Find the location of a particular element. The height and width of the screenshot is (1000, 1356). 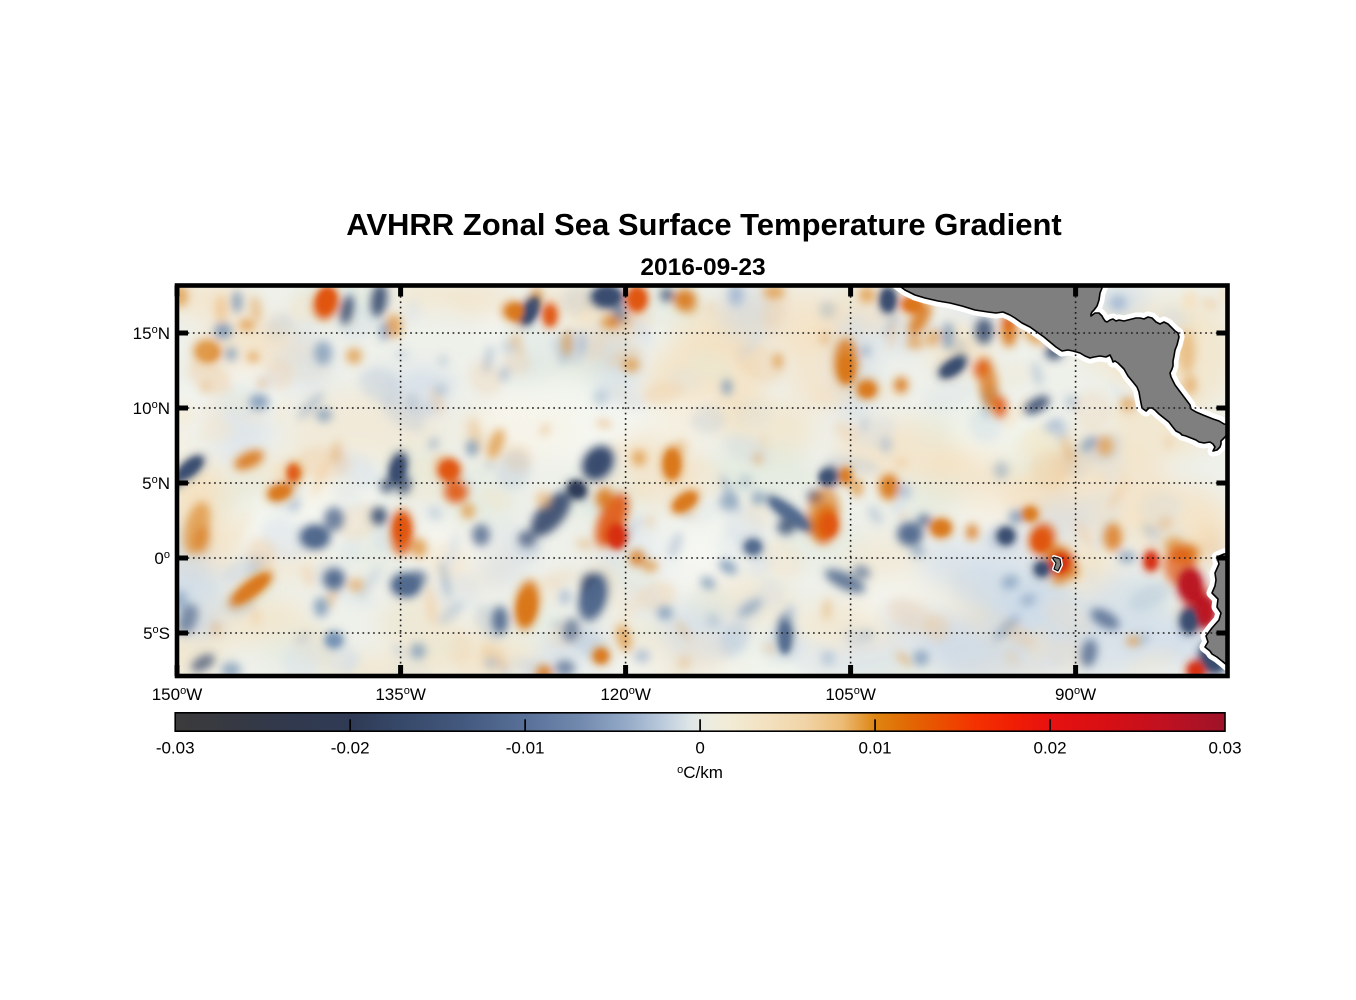

svg-text: 135oW is located at coordinates (400, 694).